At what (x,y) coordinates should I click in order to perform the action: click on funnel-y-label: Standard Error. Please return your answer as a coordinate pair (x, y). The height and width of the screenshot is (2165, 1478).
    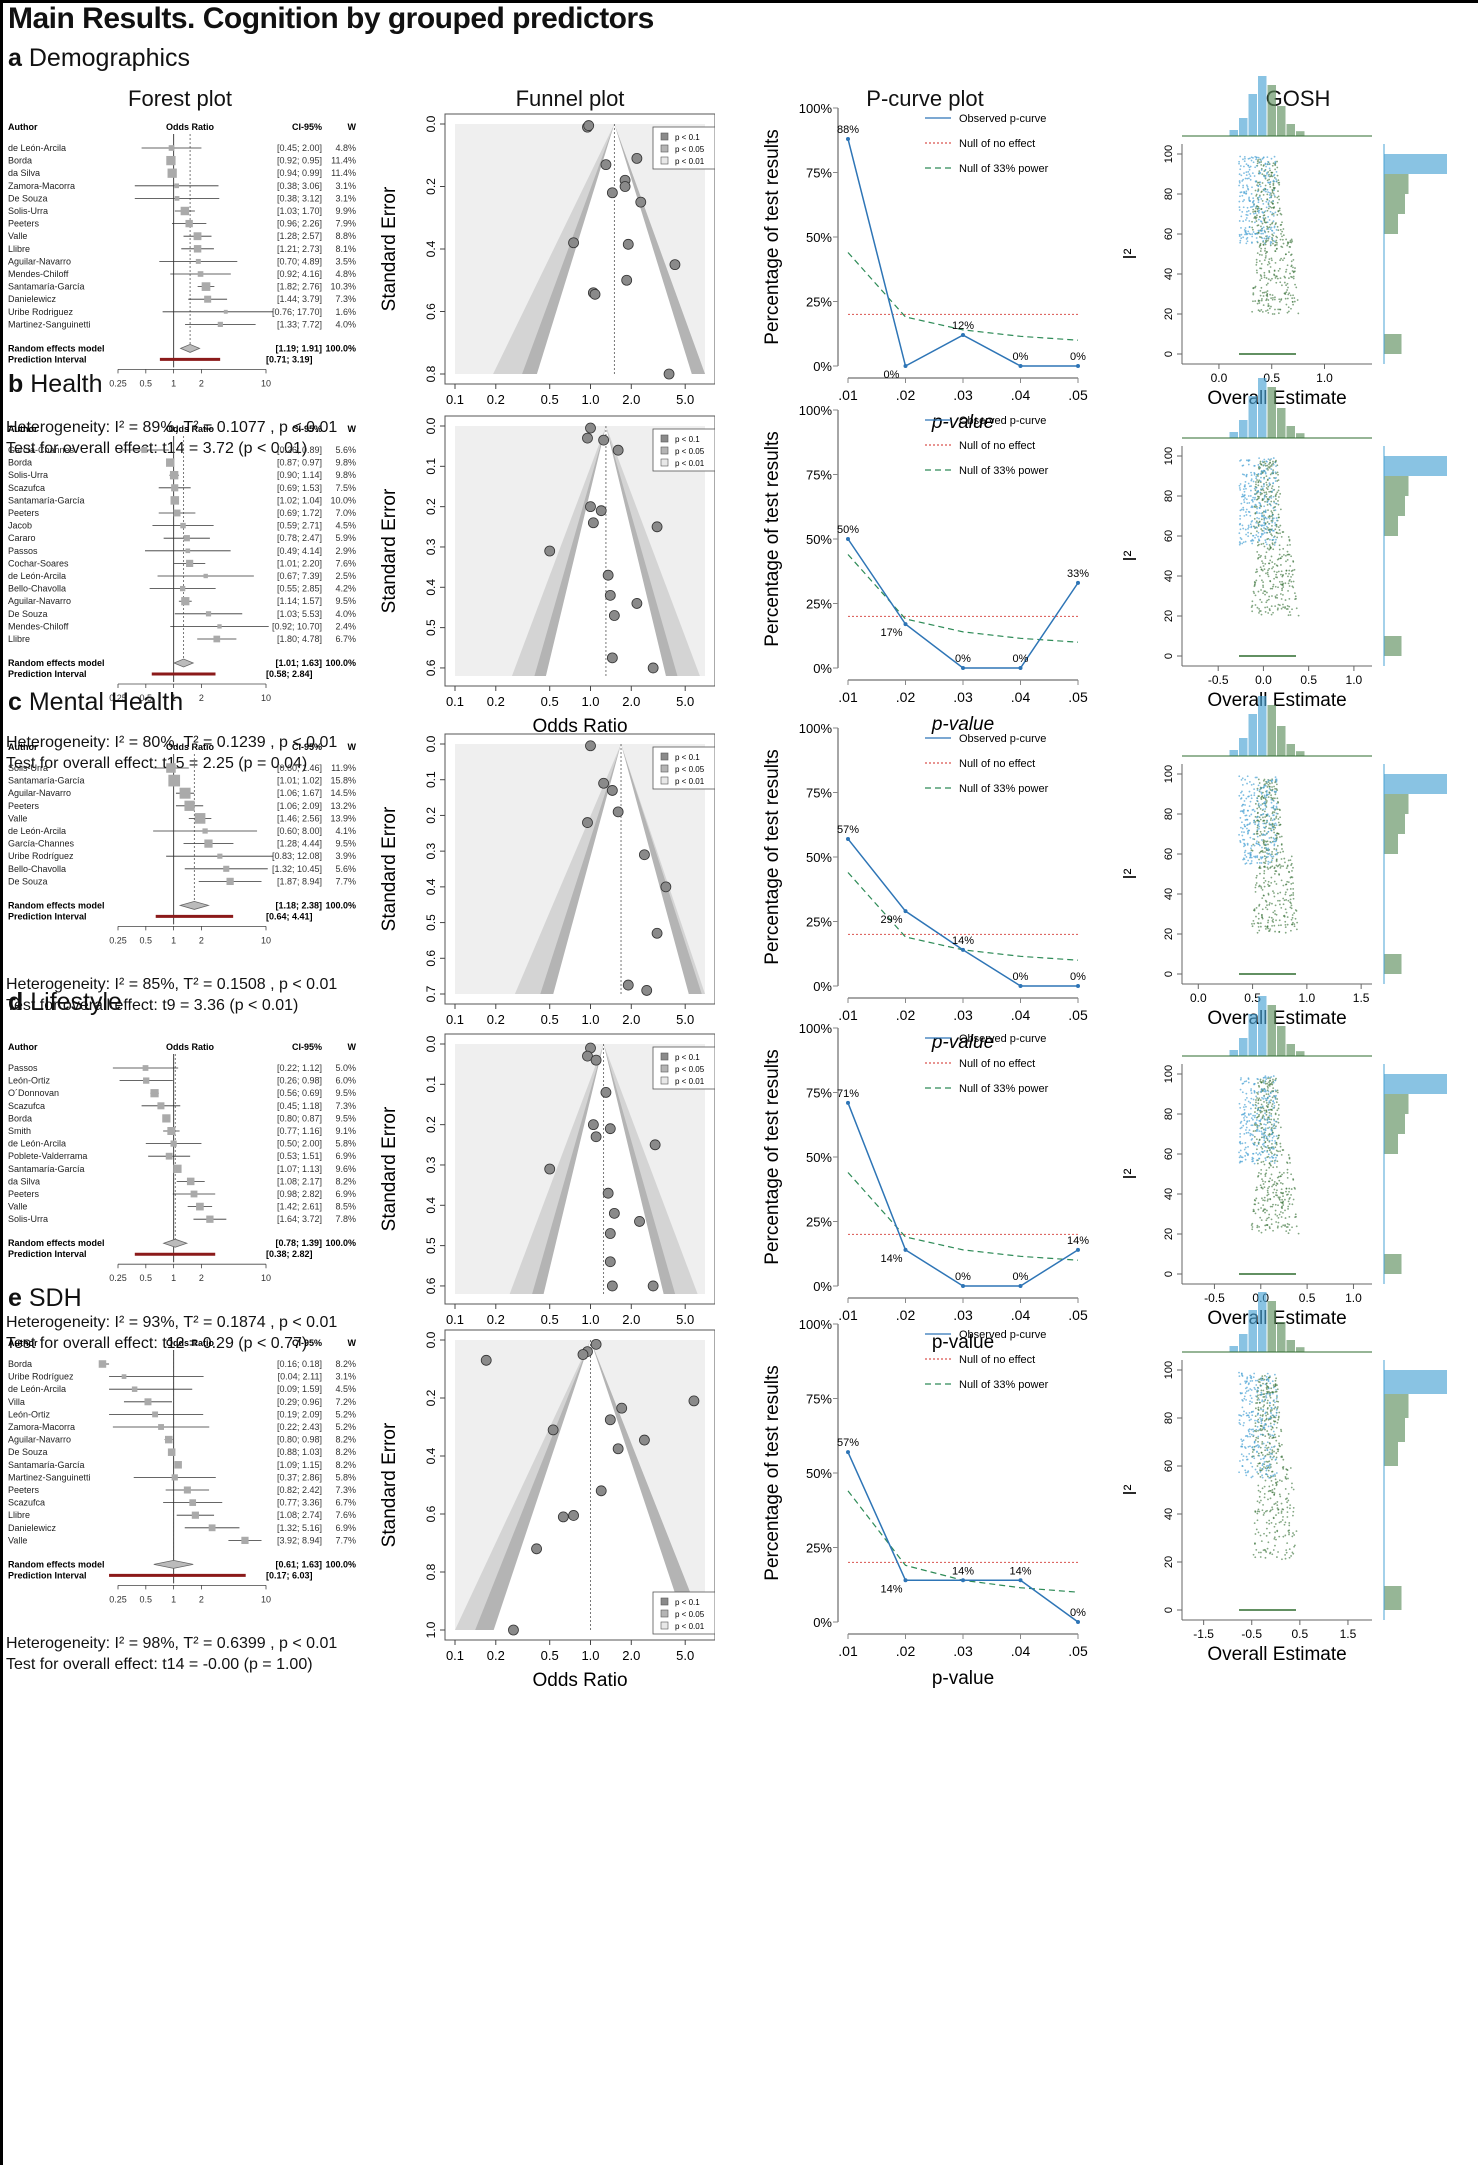
    Looking at the image, I should click on (389, 1168).